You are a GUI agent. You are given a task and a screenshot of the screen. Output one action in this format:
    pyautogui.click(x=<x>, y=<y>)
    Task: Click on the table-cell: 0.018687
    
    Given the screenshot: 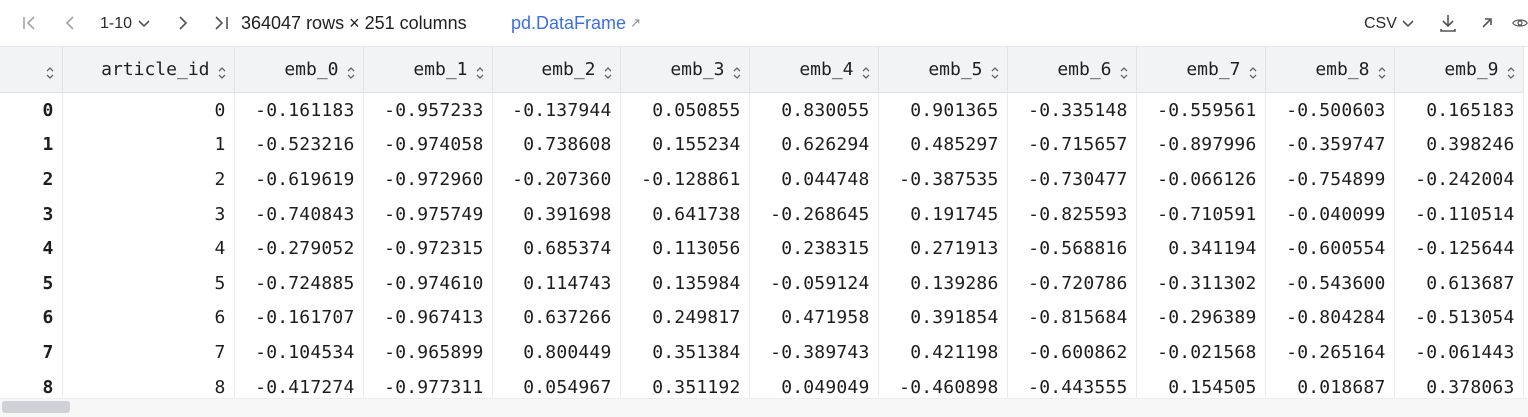 What is the action you would take?
    pyautogui.click(x=1330, y=384)
    